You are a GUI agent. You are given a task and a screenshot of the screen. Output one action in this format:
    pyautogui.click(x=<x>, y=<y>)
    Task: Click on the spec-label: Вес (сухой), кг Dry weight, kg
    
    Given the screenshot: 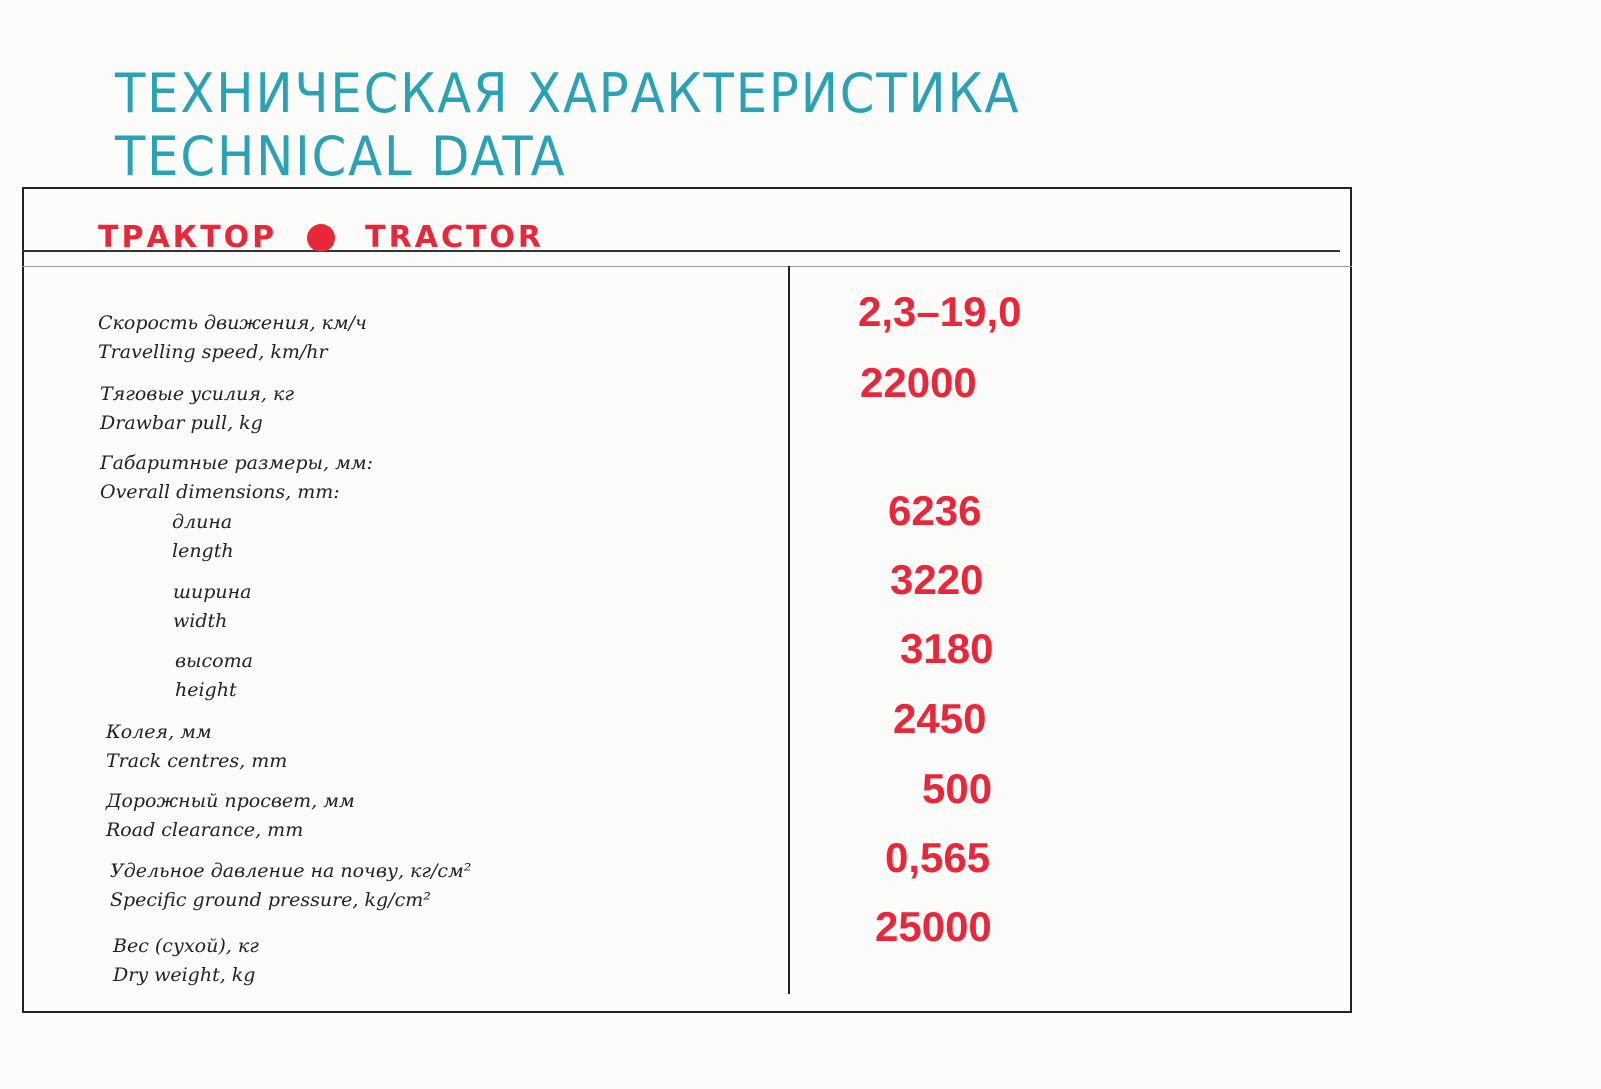 What is the action you would take?
    pyautogui.click(x=186, y=960)
    